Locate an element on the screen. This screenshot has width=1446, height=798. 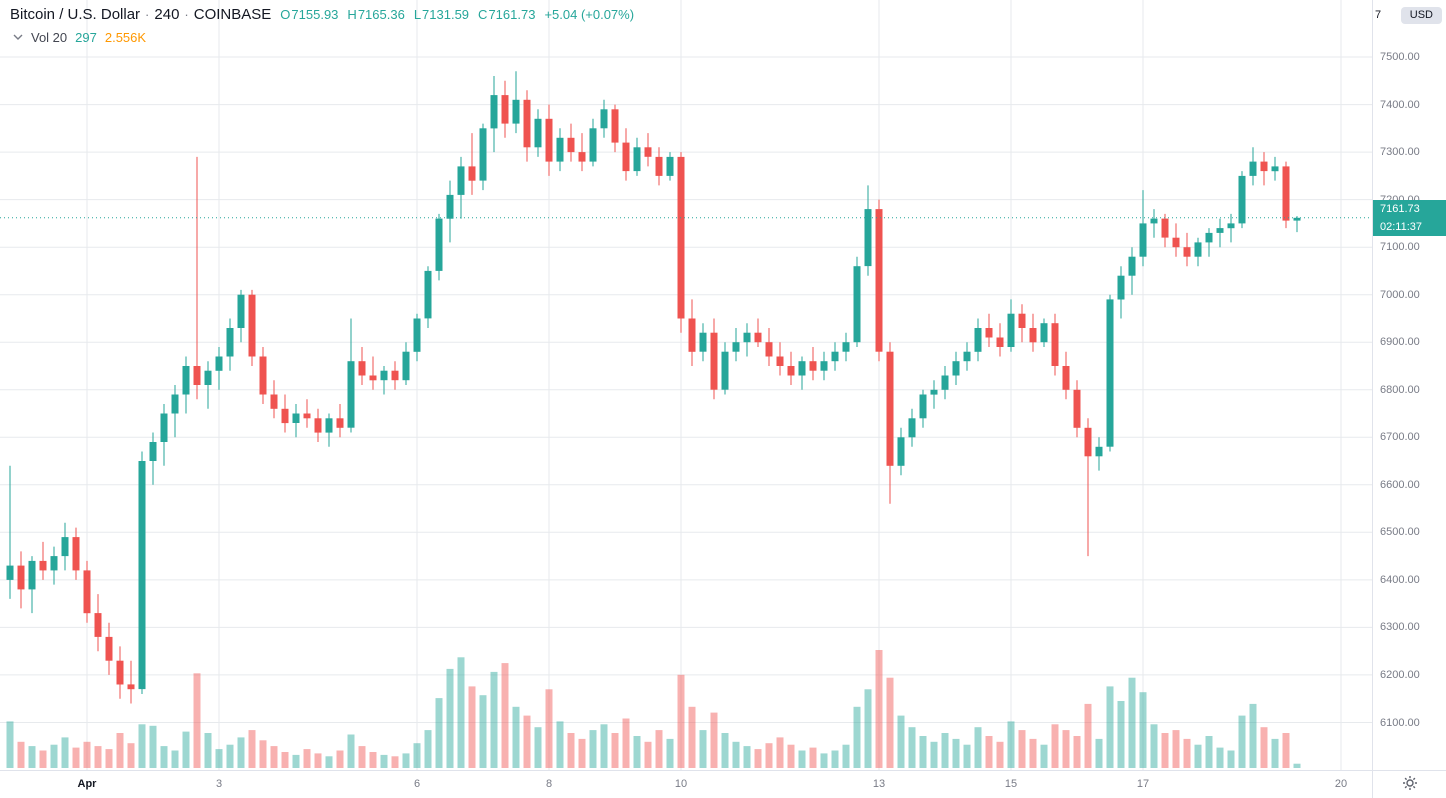
candle-countdown-badge: 02:11:37 is located at coordinates (1409, 226).